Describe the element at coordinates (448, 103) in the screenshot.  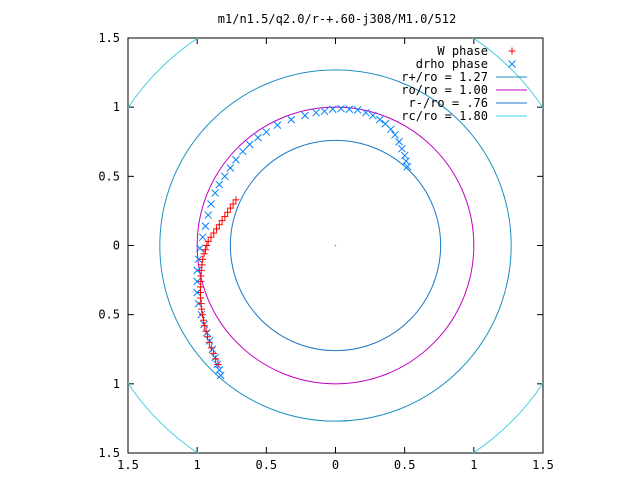
I see `legend-label: r-/ro = .76` at that location.